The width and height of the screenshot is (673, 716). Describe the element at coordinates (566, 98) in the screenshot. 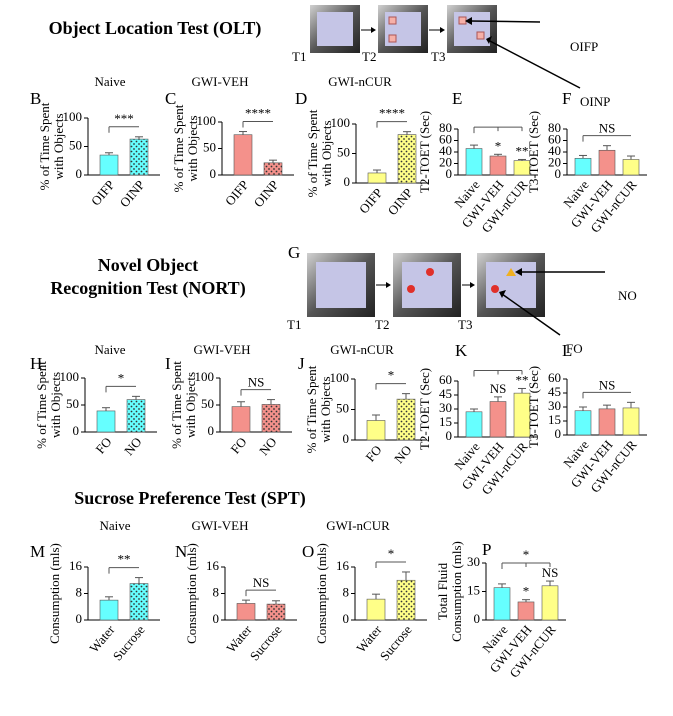

I see `panel-letter: F` at that location.